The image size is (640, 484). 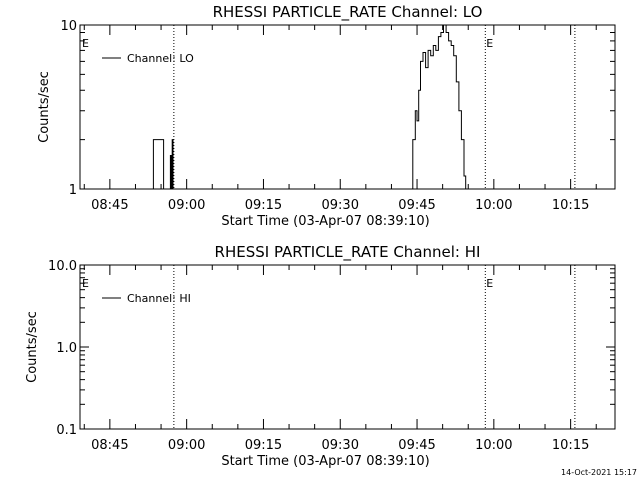 I want to click on y-tick-label: 1.0, so click(x=66, y=348).